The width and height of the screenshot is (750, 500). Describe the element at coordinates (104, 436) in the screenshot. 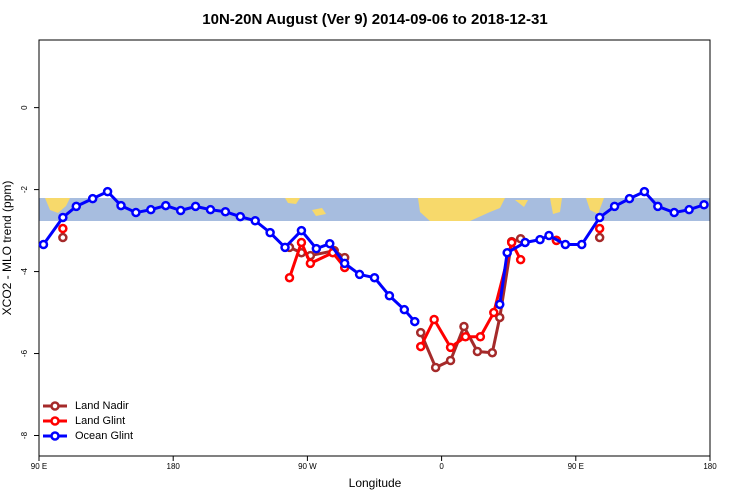

I see `legend-label: Ocean Glint` at that location.